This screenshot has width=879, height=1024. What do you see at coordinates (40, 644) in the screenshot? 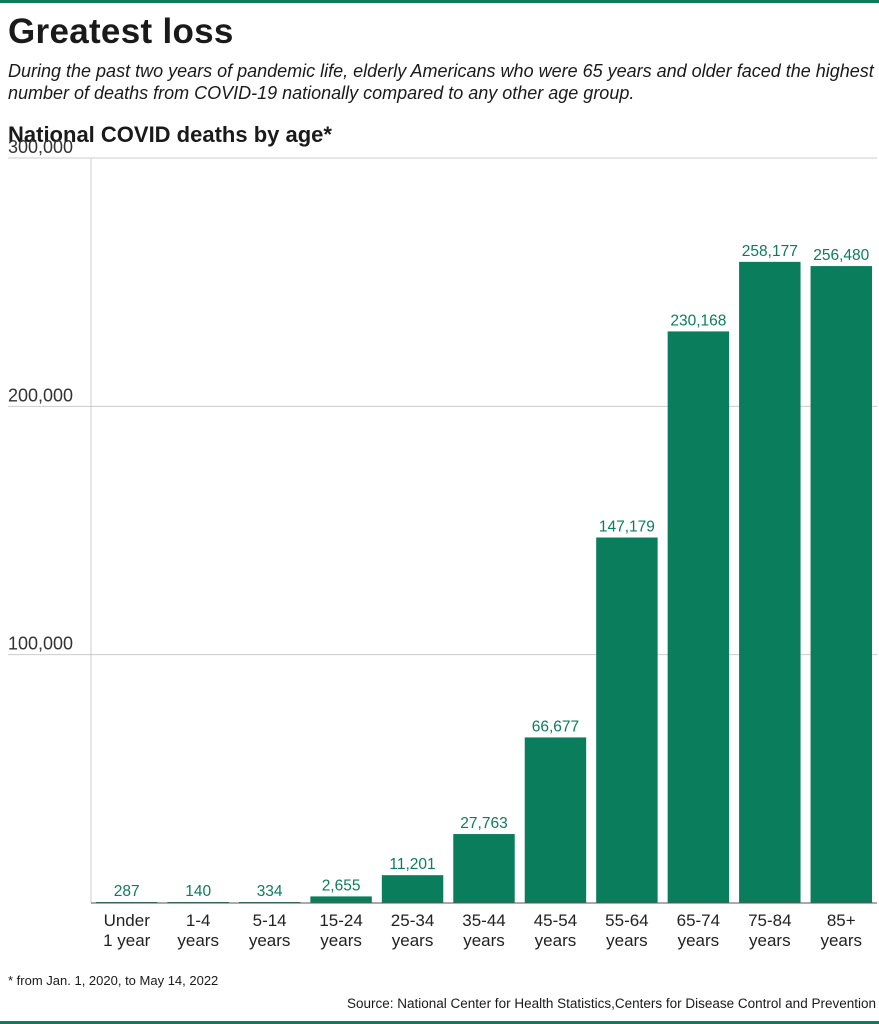
I see `y-tick-label: 100,000` at bounding box center [40, 644].